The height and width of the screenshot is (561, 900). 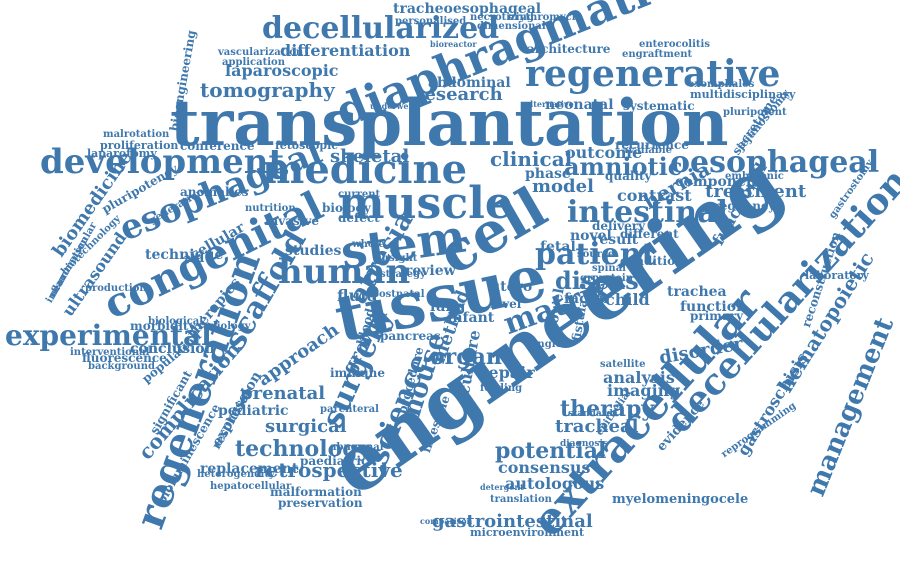 I want to click on word-decellularized: decellularized, so click(x=381, y=28).